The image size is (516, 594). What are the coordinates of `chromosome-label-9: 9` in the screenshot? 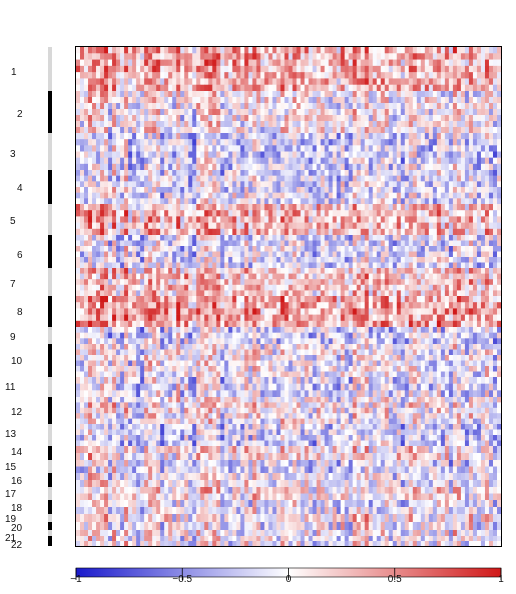 It's located at (13, 337).